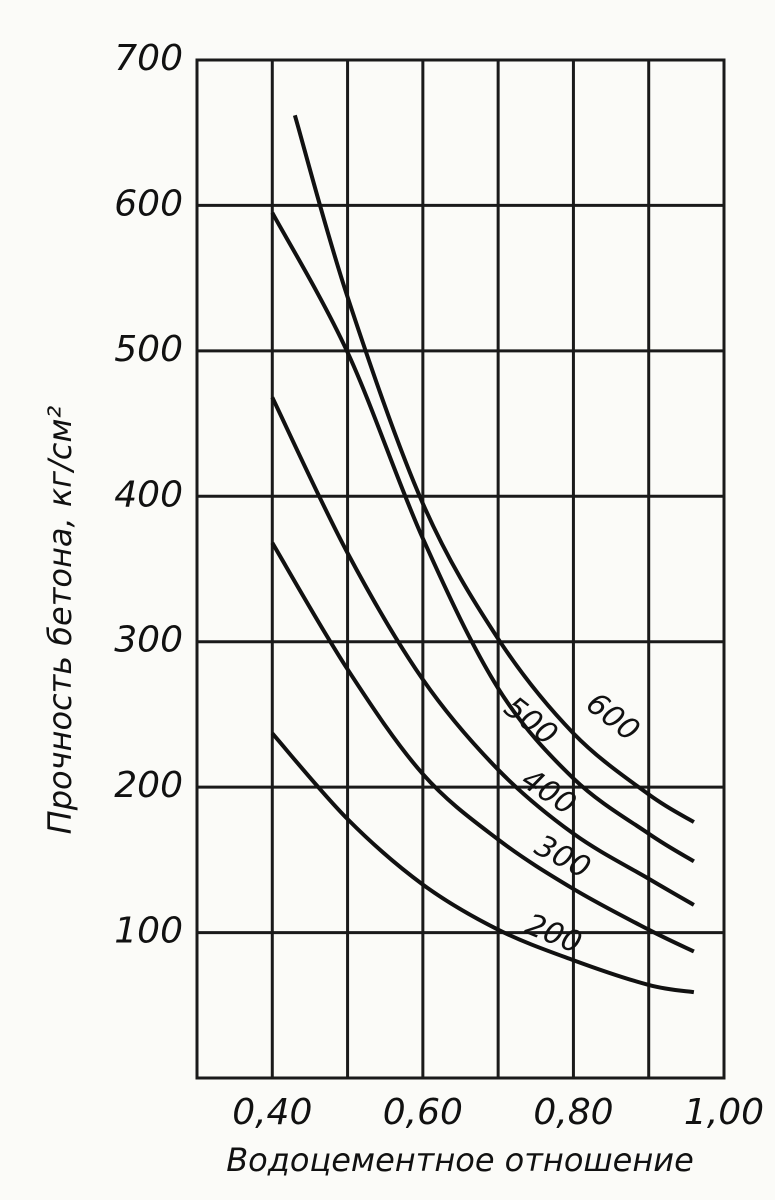  What do you see at coordinates (460, 1160) in the screenshot?
I see `x-axis-title: Водоцементное отношение` at bounding box center [460, 1160].